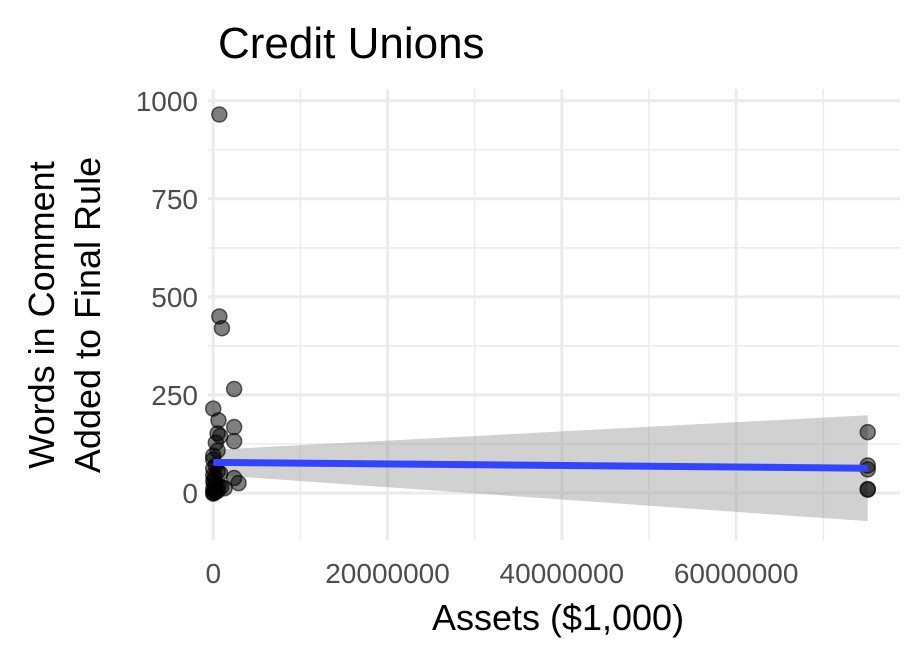  I want to click on y-axis-title-line-2: Added to Final Rule, so click(87, 315).